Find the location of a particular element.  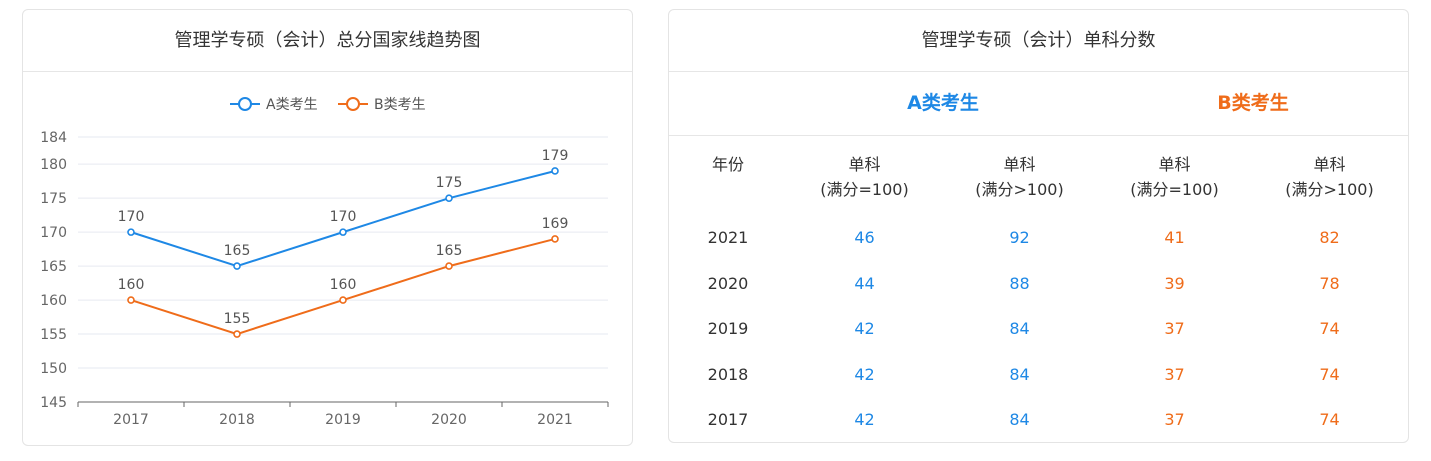

data-label: 155 is located at coordinates (237, 319).